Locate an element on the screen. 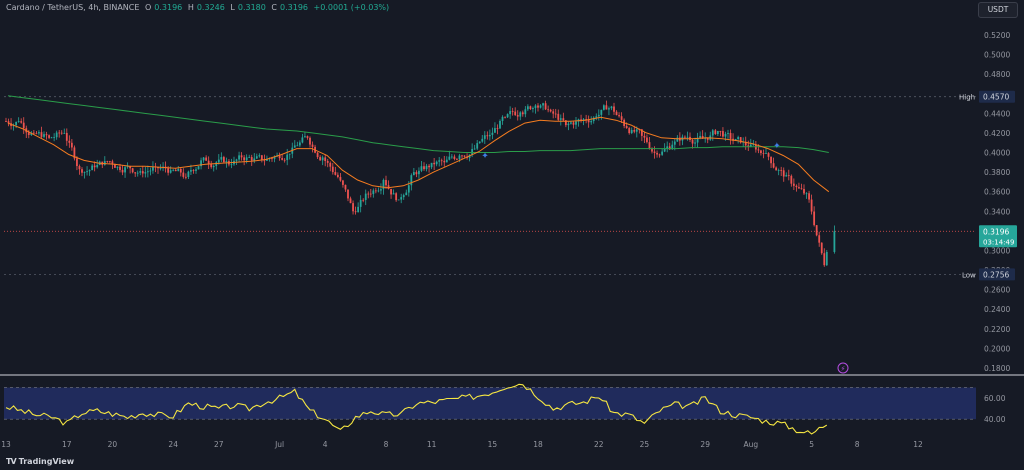  ema-fast-line is located at coordinates (418, 154).